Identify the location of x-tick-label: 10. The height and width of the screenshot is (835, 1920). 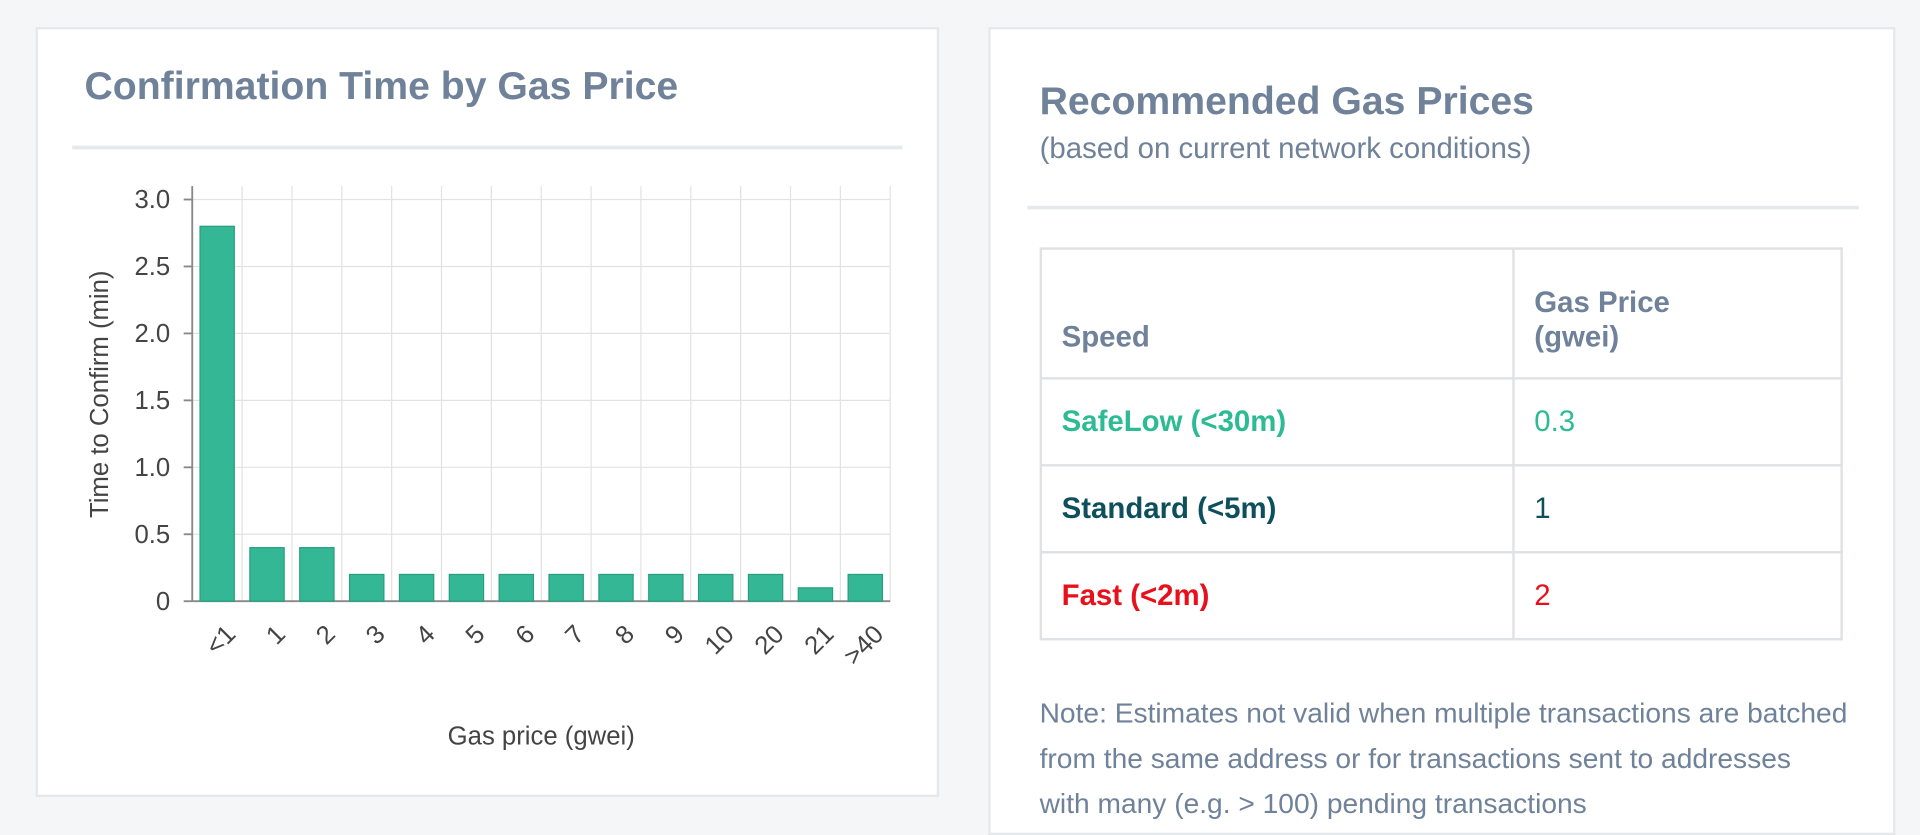
(720, 640).